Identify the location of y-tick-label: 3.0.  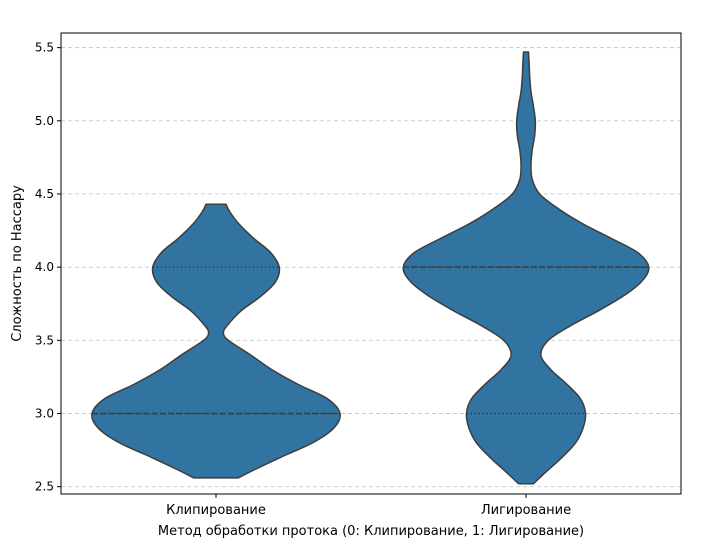
(44, 414).